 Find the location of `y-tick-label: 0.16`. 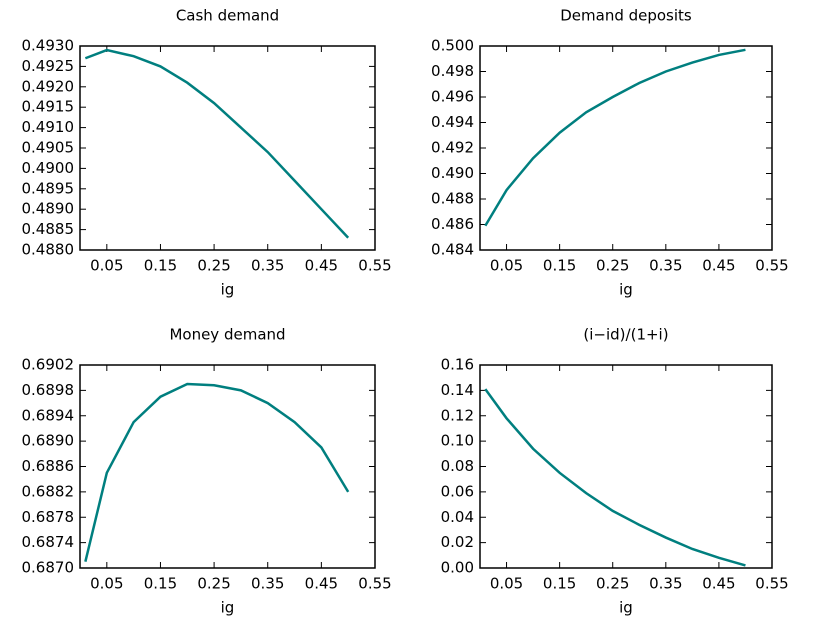

y-tick-label: 0.16 is located at coordinates (457, 365).